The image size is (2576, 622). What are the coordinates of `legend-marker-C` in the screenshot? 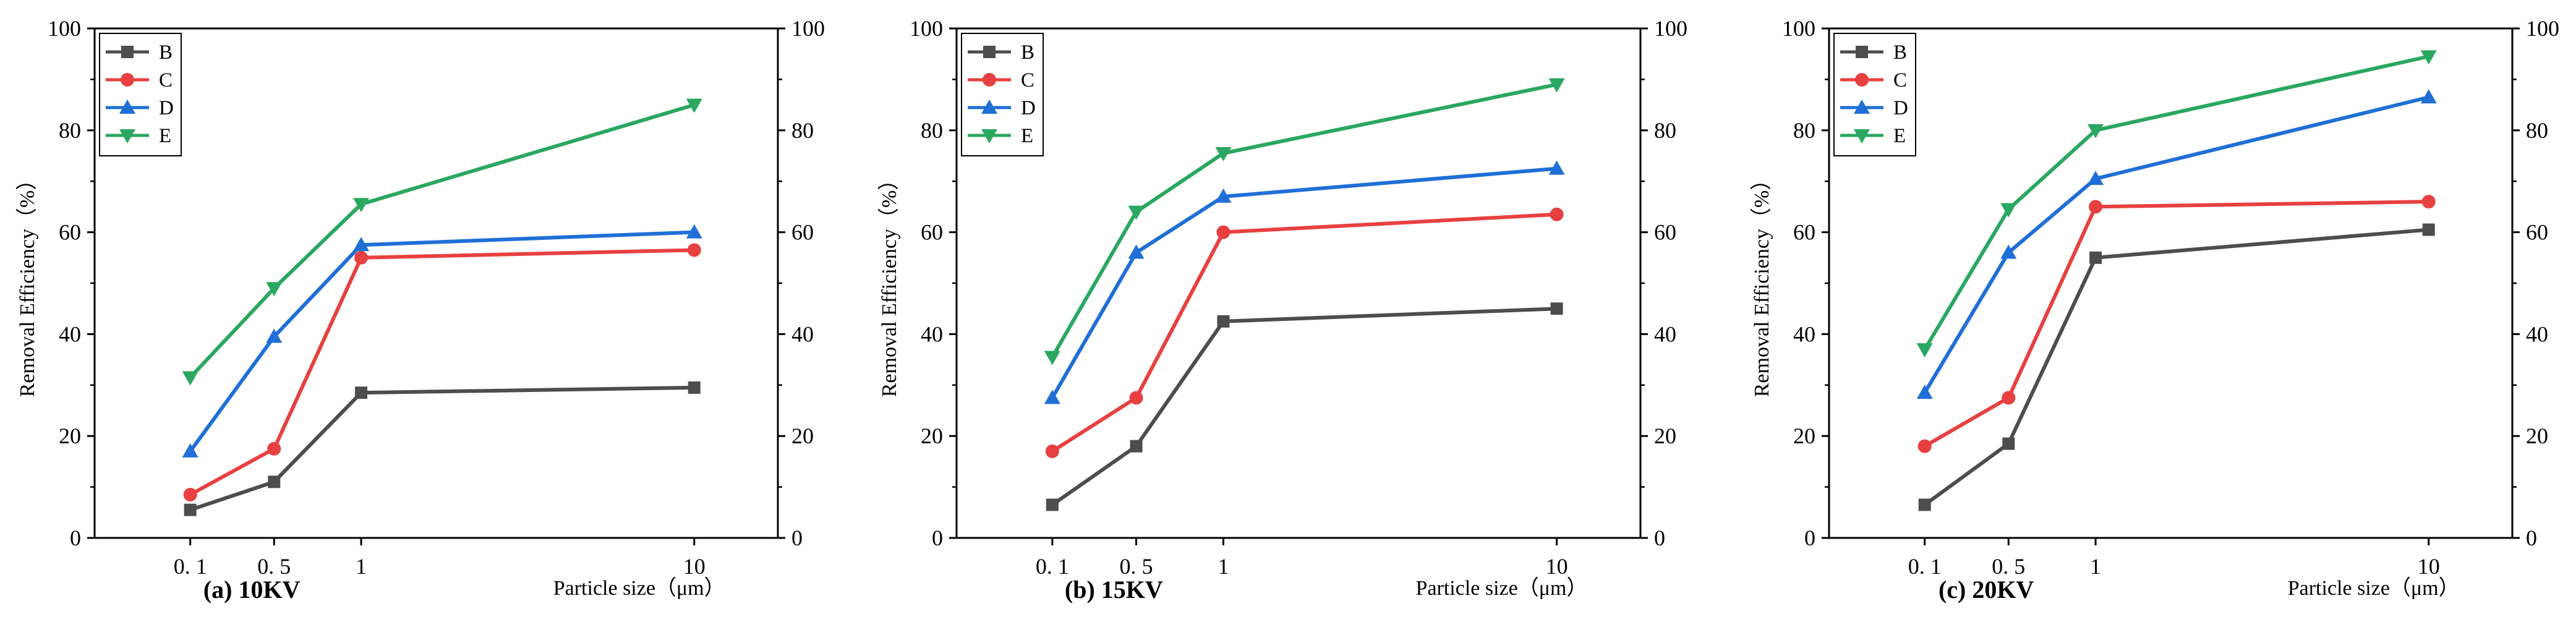 It's located at (1862, 80).